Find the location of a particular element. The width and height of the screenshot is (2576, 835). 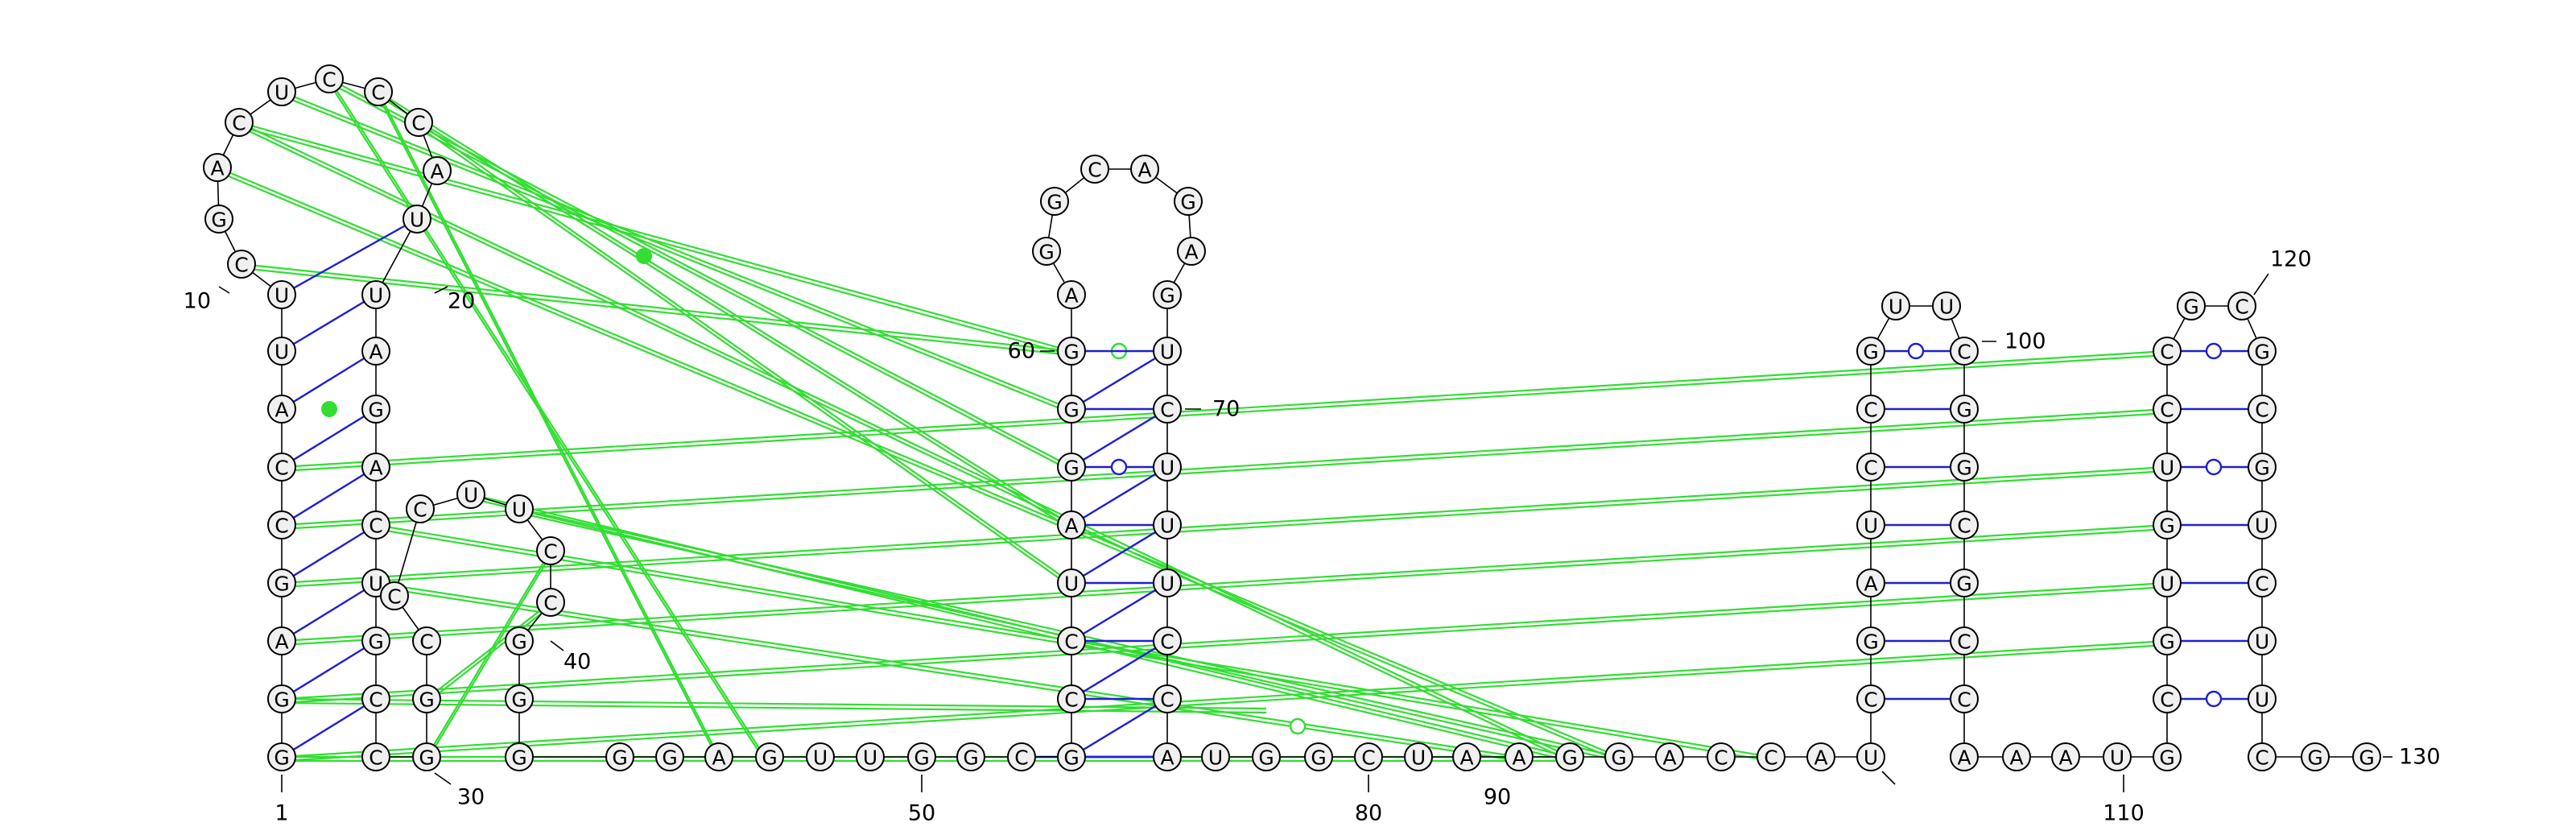

position-number: 100 is located at coordinates (2025, 341).